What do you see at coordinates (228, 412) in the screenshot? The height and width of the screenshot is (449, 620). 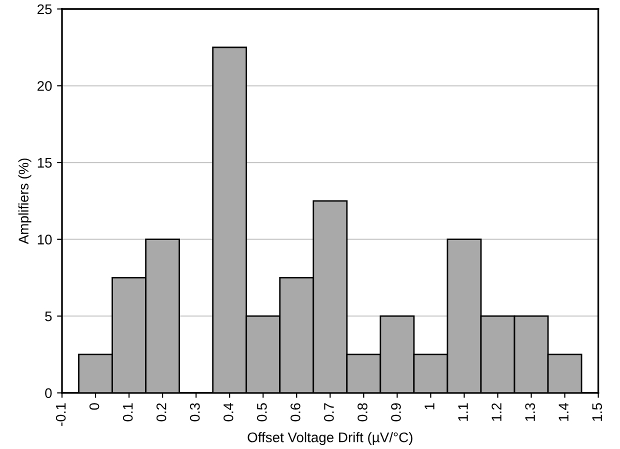 I see `x-tick-label: 0.4` at bounding box center [228, 412].